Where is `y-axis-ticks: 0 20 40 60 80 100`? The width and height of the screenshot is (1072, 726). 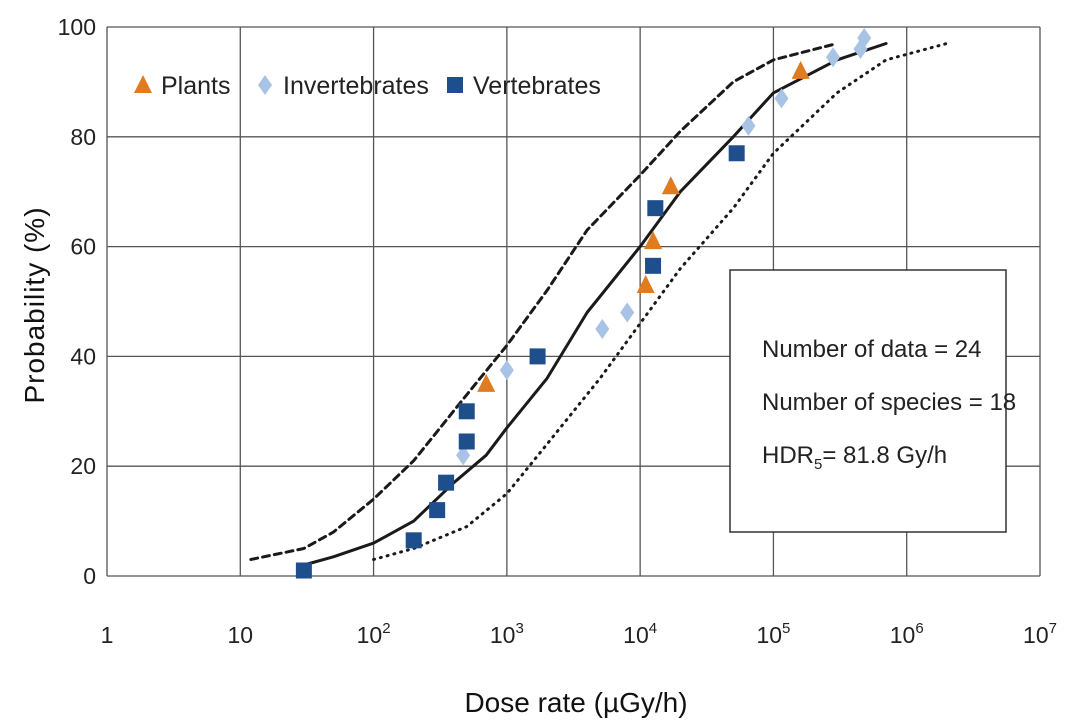 y-axis-ticks: 0 20 40 60 80 100 is located at coordinates (77, 301).